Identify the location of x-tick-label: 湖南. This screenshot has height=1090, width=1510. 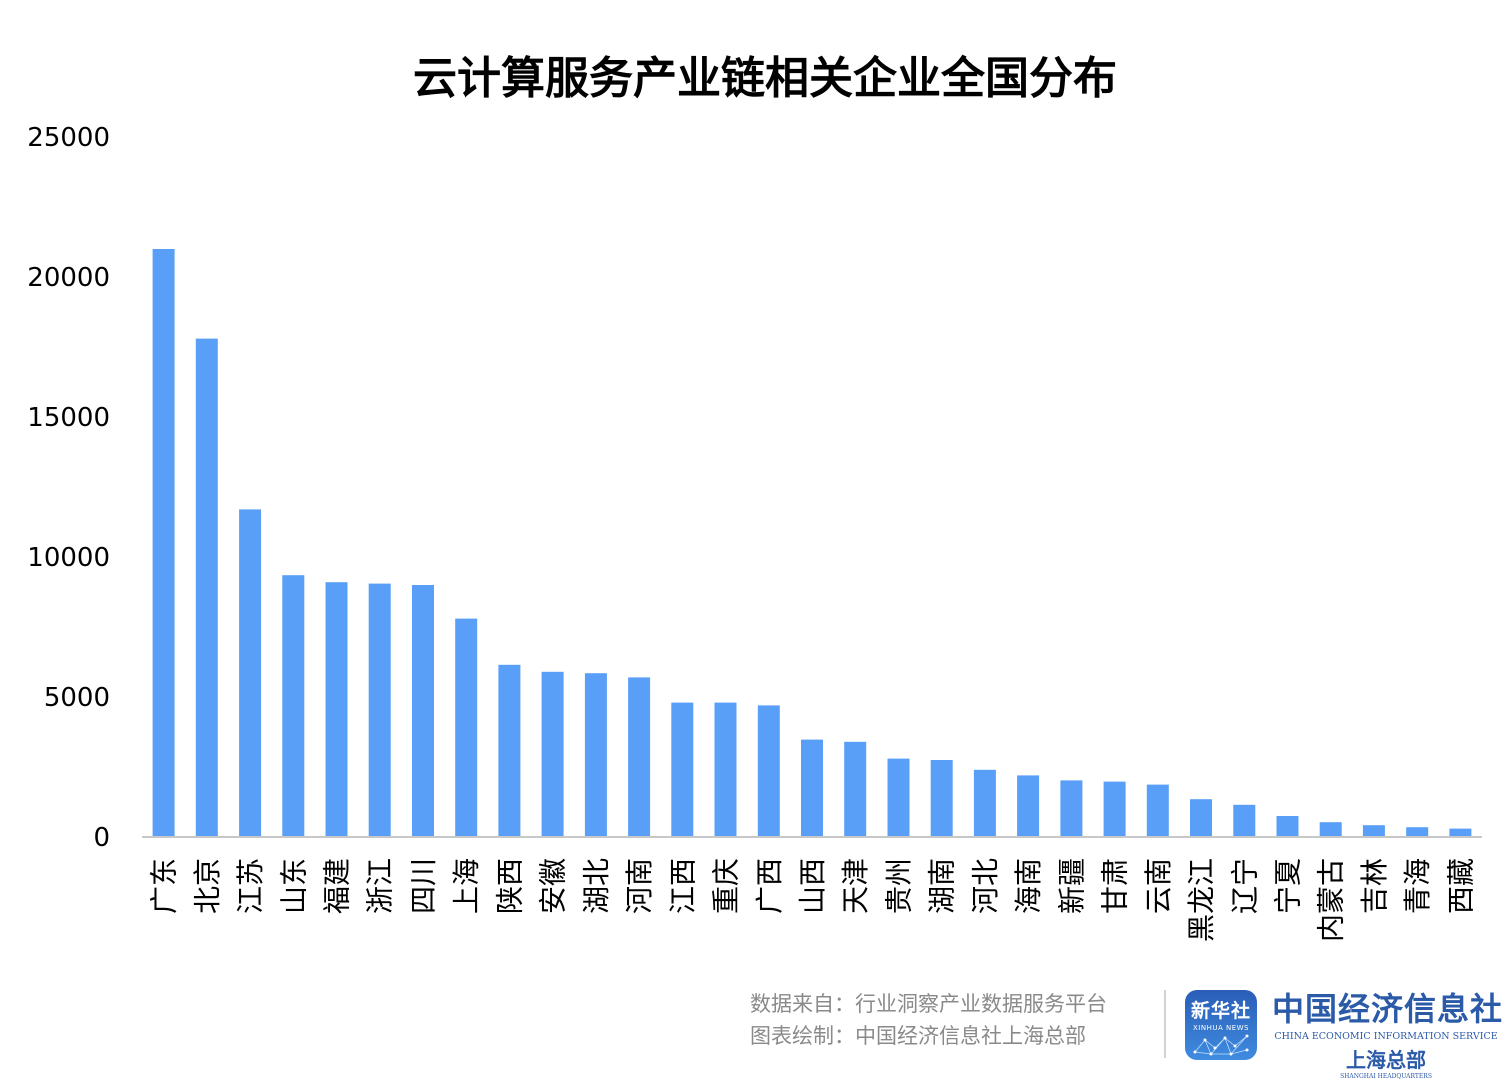
(942, 886).